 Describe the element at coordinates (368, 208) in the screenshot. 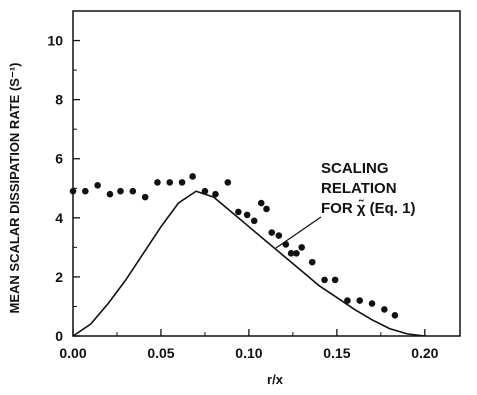

I see `annotation-line-3: FOR χ̃ (Eq. 1)` at that location.